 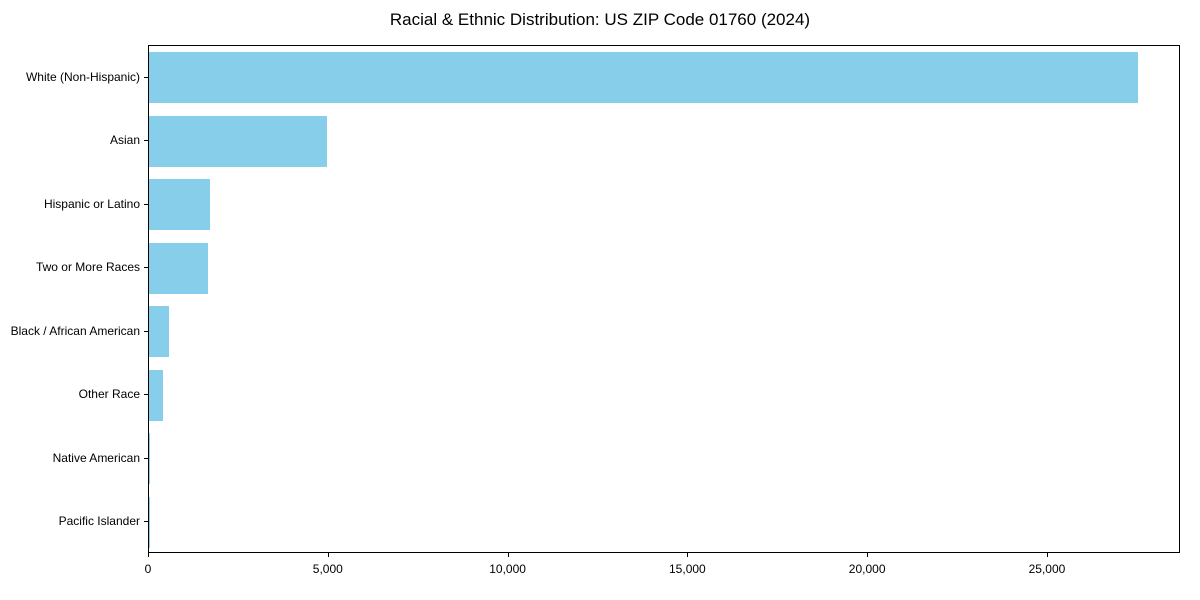 I want to click on y-tick-label: Hispanic or Latino, so click(x=91, y=203).